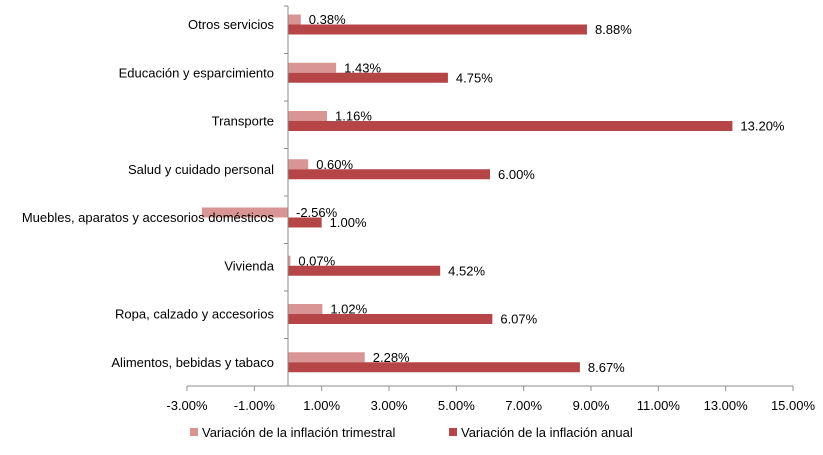 The image size is (823, 455). I want to click on category-label: Otros servicios, so click(231, 24).